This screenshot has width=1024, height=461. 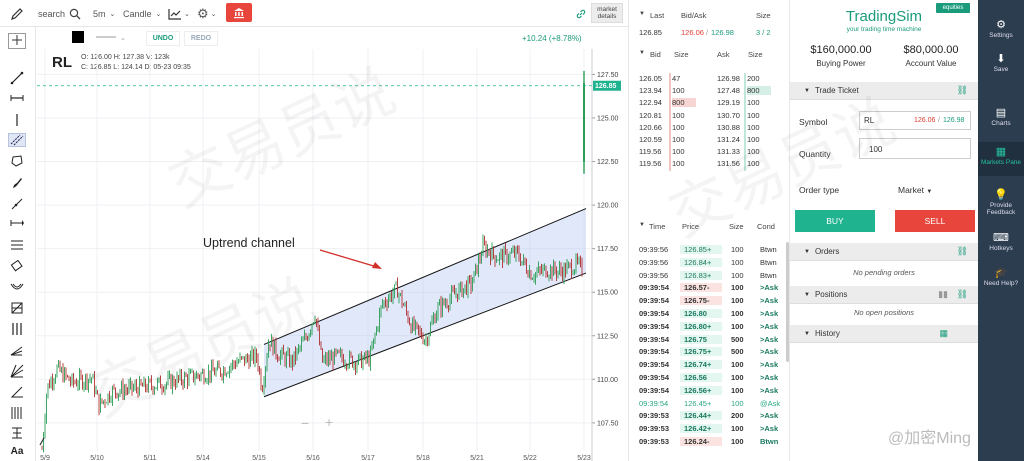 What do you see at coordinates (835, 221) in the screenshot?
I see `buy-button: BUY` at bounding box center [835, 221].